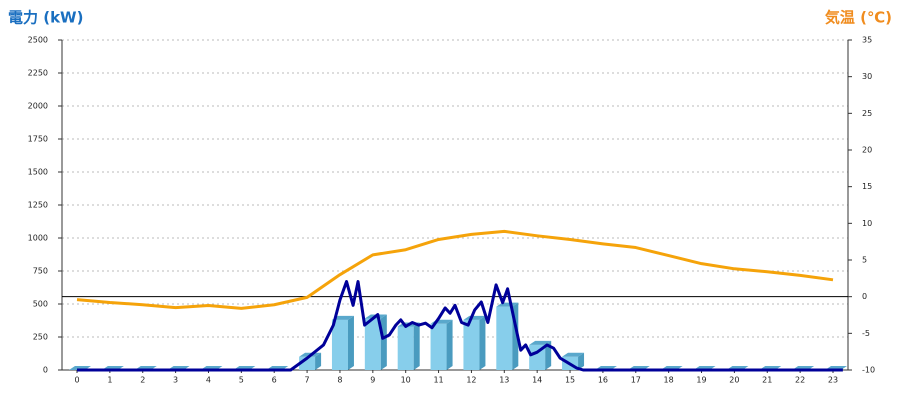 The image size is (900, 404). Describe the element at coordinates (867, 76) in the screenshot. I see `y2-tick-label: 30` at that location.